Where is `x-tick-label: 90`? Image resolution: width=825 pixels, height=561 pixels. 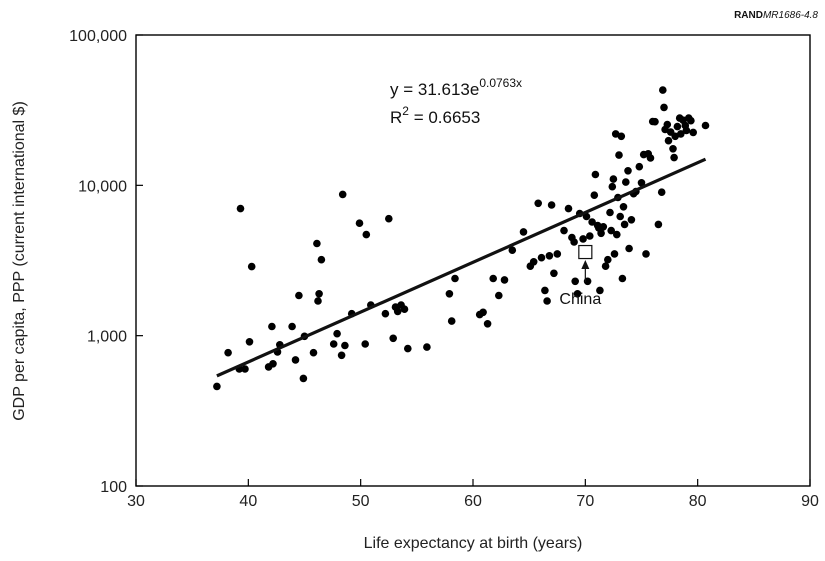 x-tick-label: 90 is located at coordinates (810, 501).